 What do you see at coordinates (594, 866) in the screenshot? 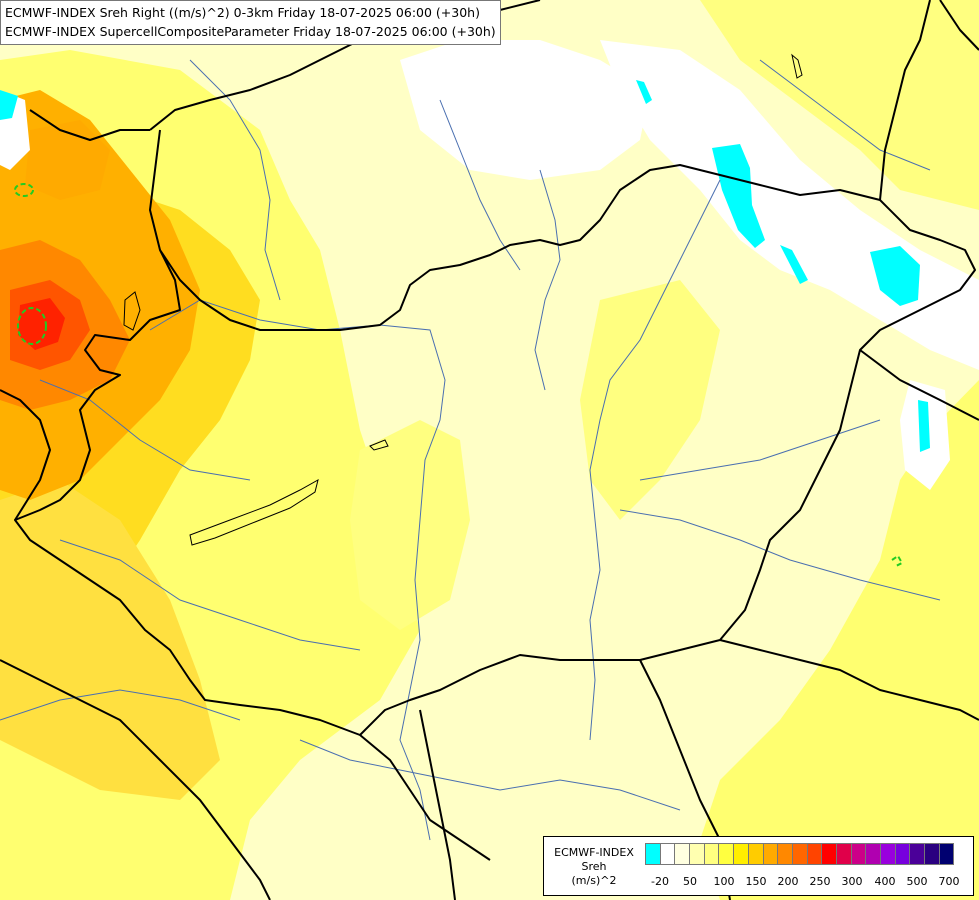
I see `legend-parameter: Sreh` at bounding box center [594, 866].